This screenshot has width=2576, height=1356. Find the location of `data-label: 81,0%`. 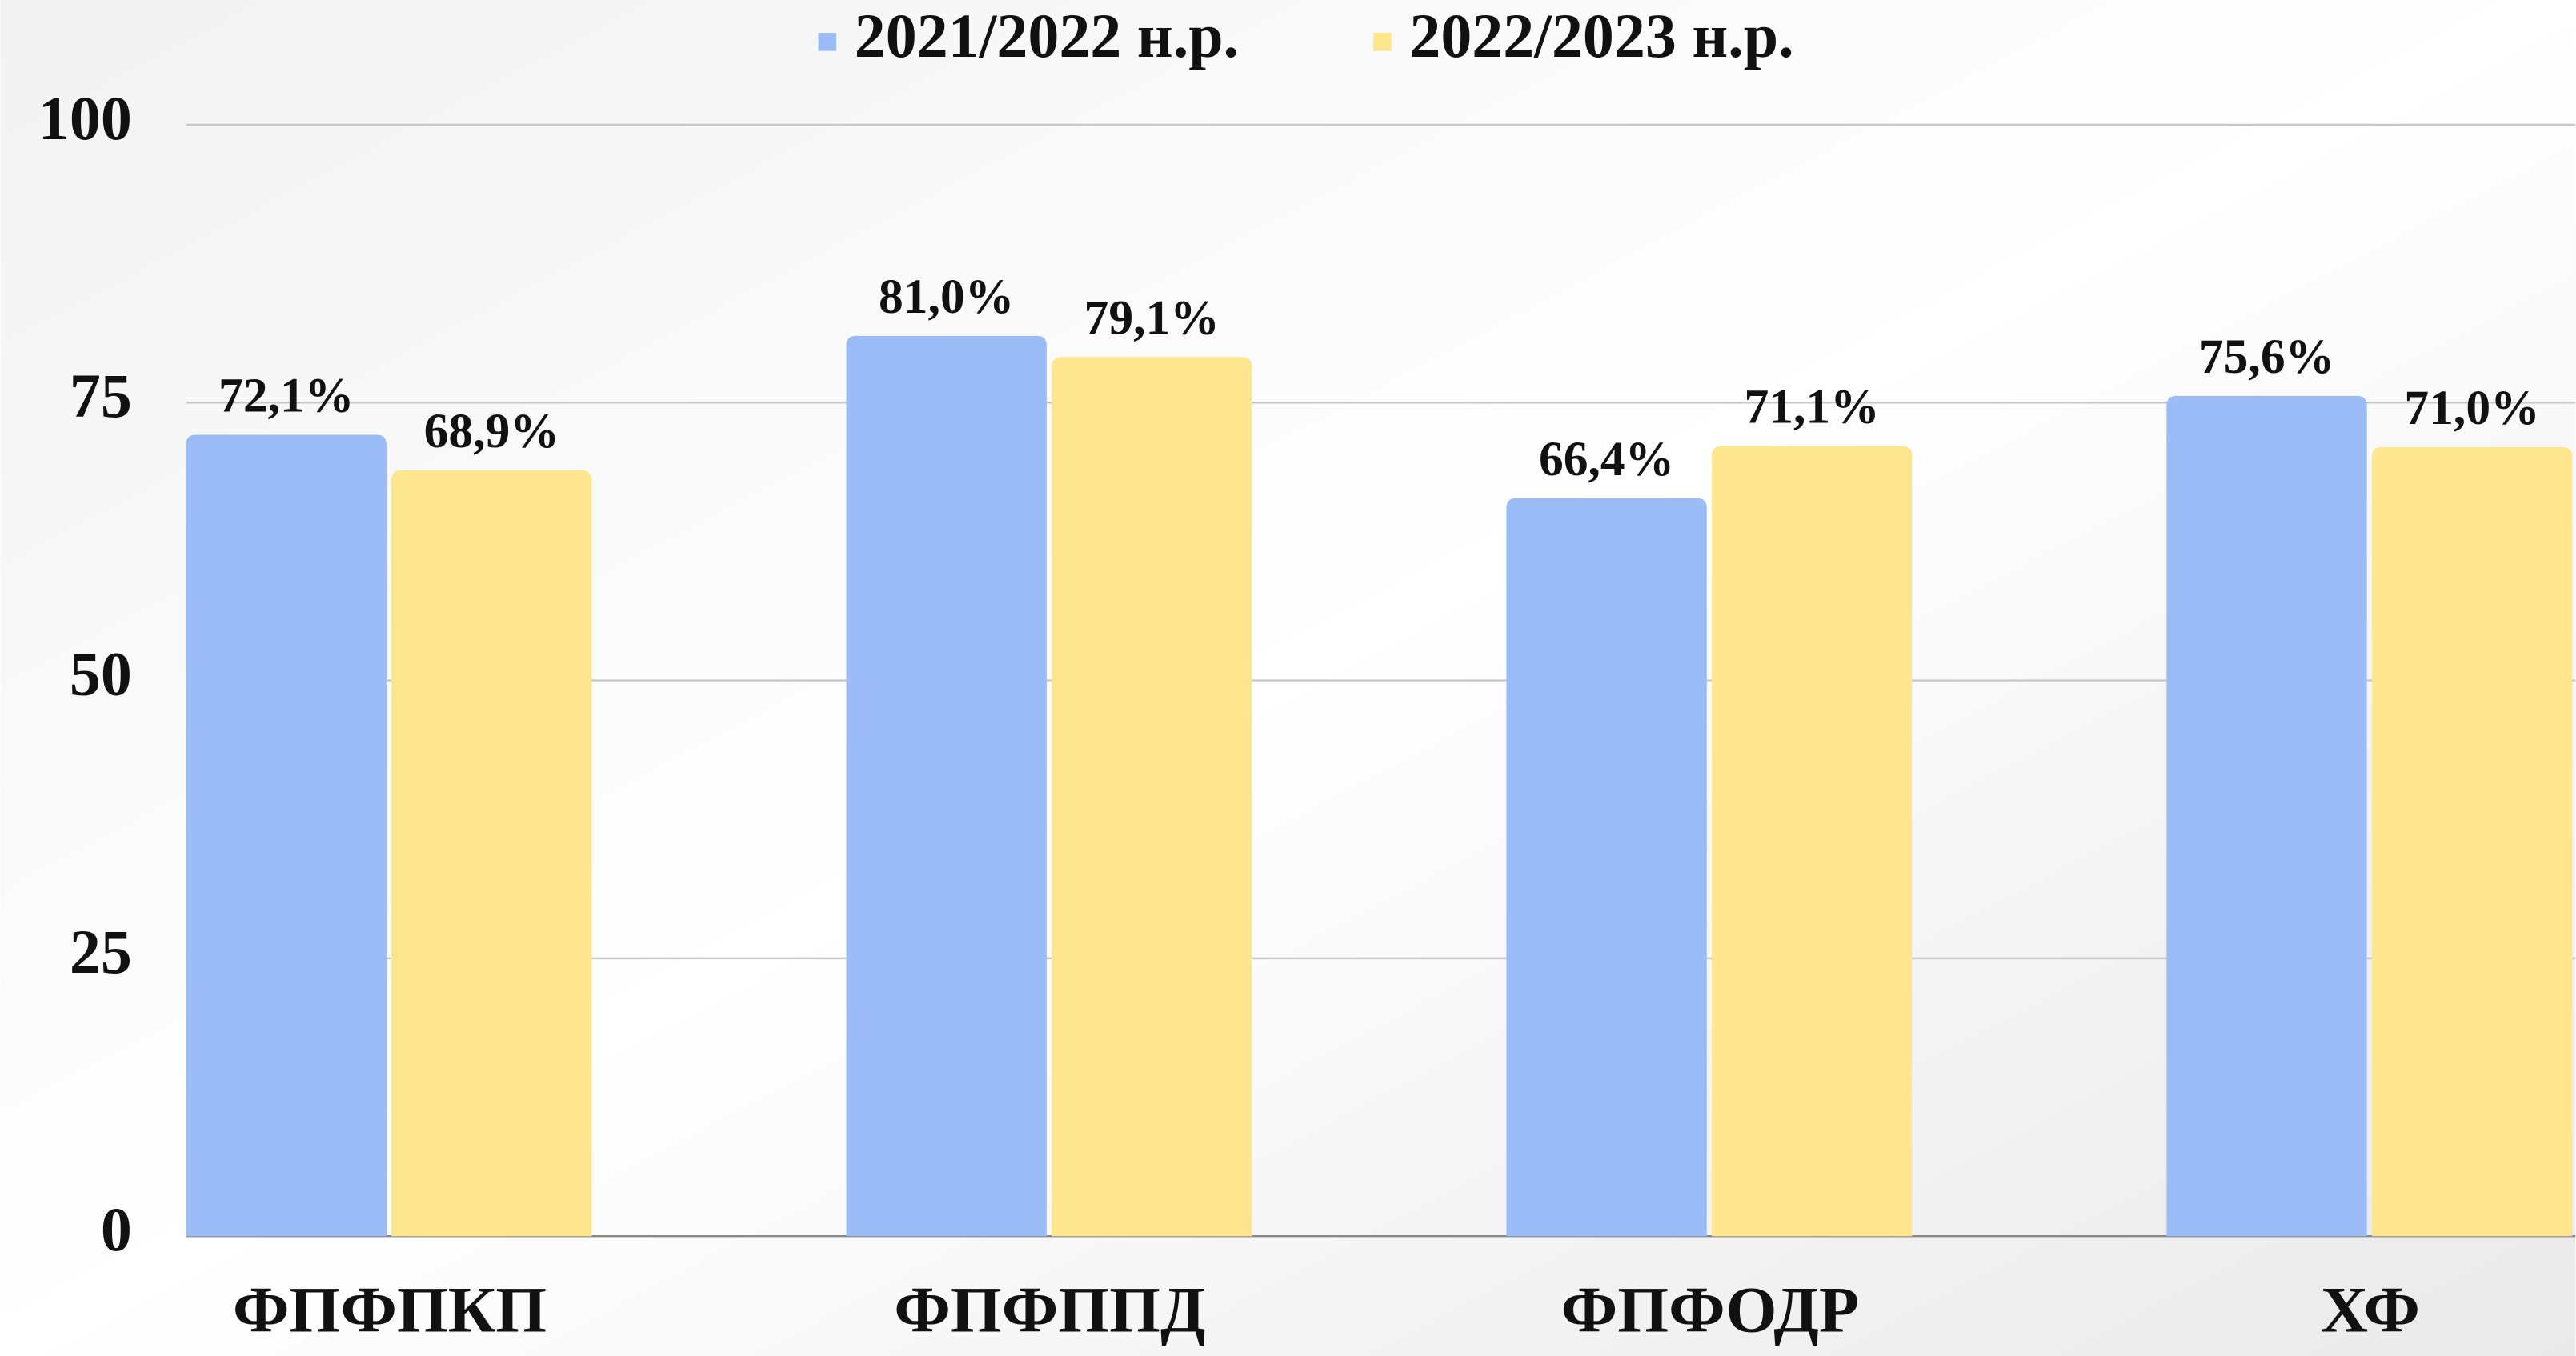

data-label: 81,0% is located at coordinates (946, 297).